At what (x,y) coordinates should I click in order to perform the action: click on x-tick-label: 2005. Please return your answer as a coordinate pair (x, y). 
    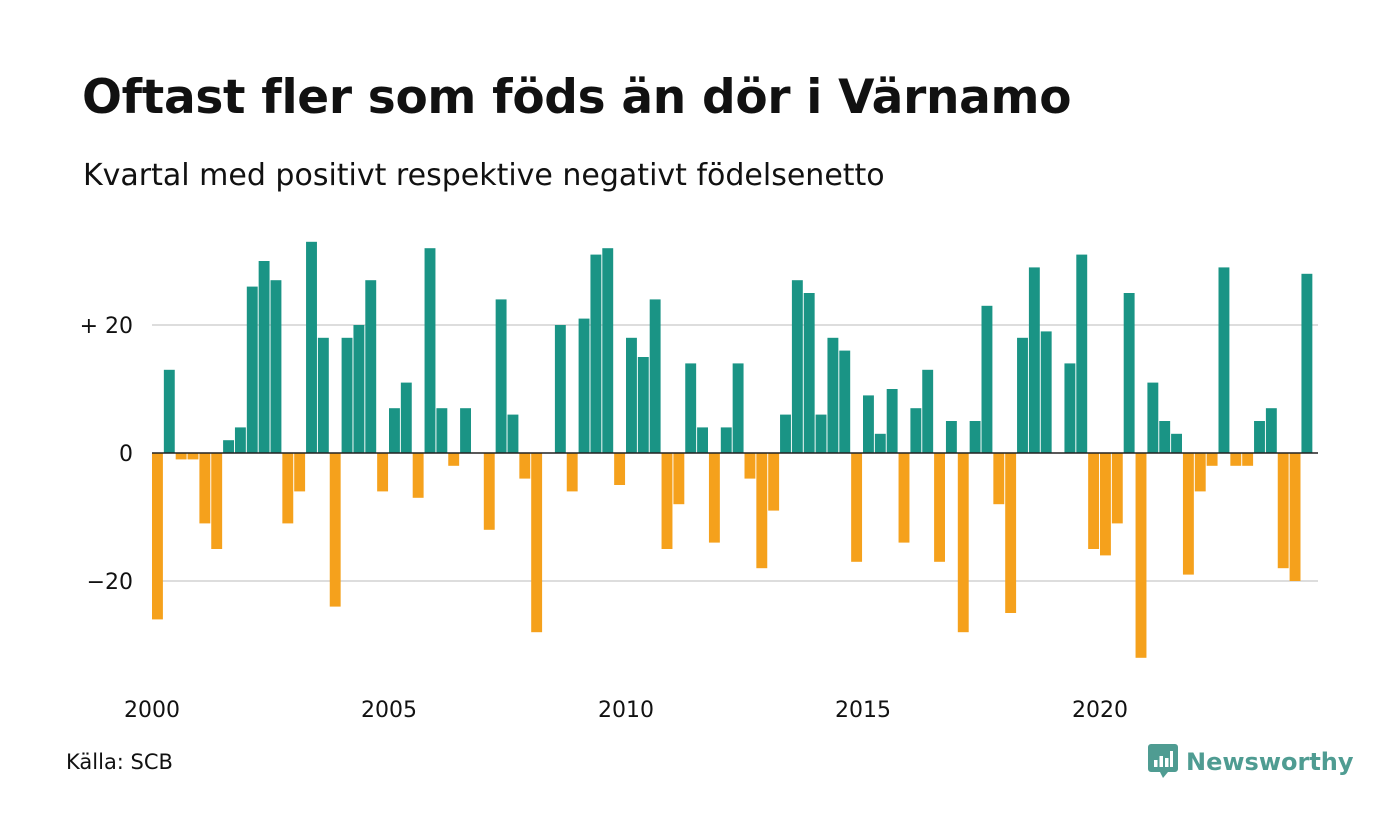
    Looking at the image, I should click on (389, 710).